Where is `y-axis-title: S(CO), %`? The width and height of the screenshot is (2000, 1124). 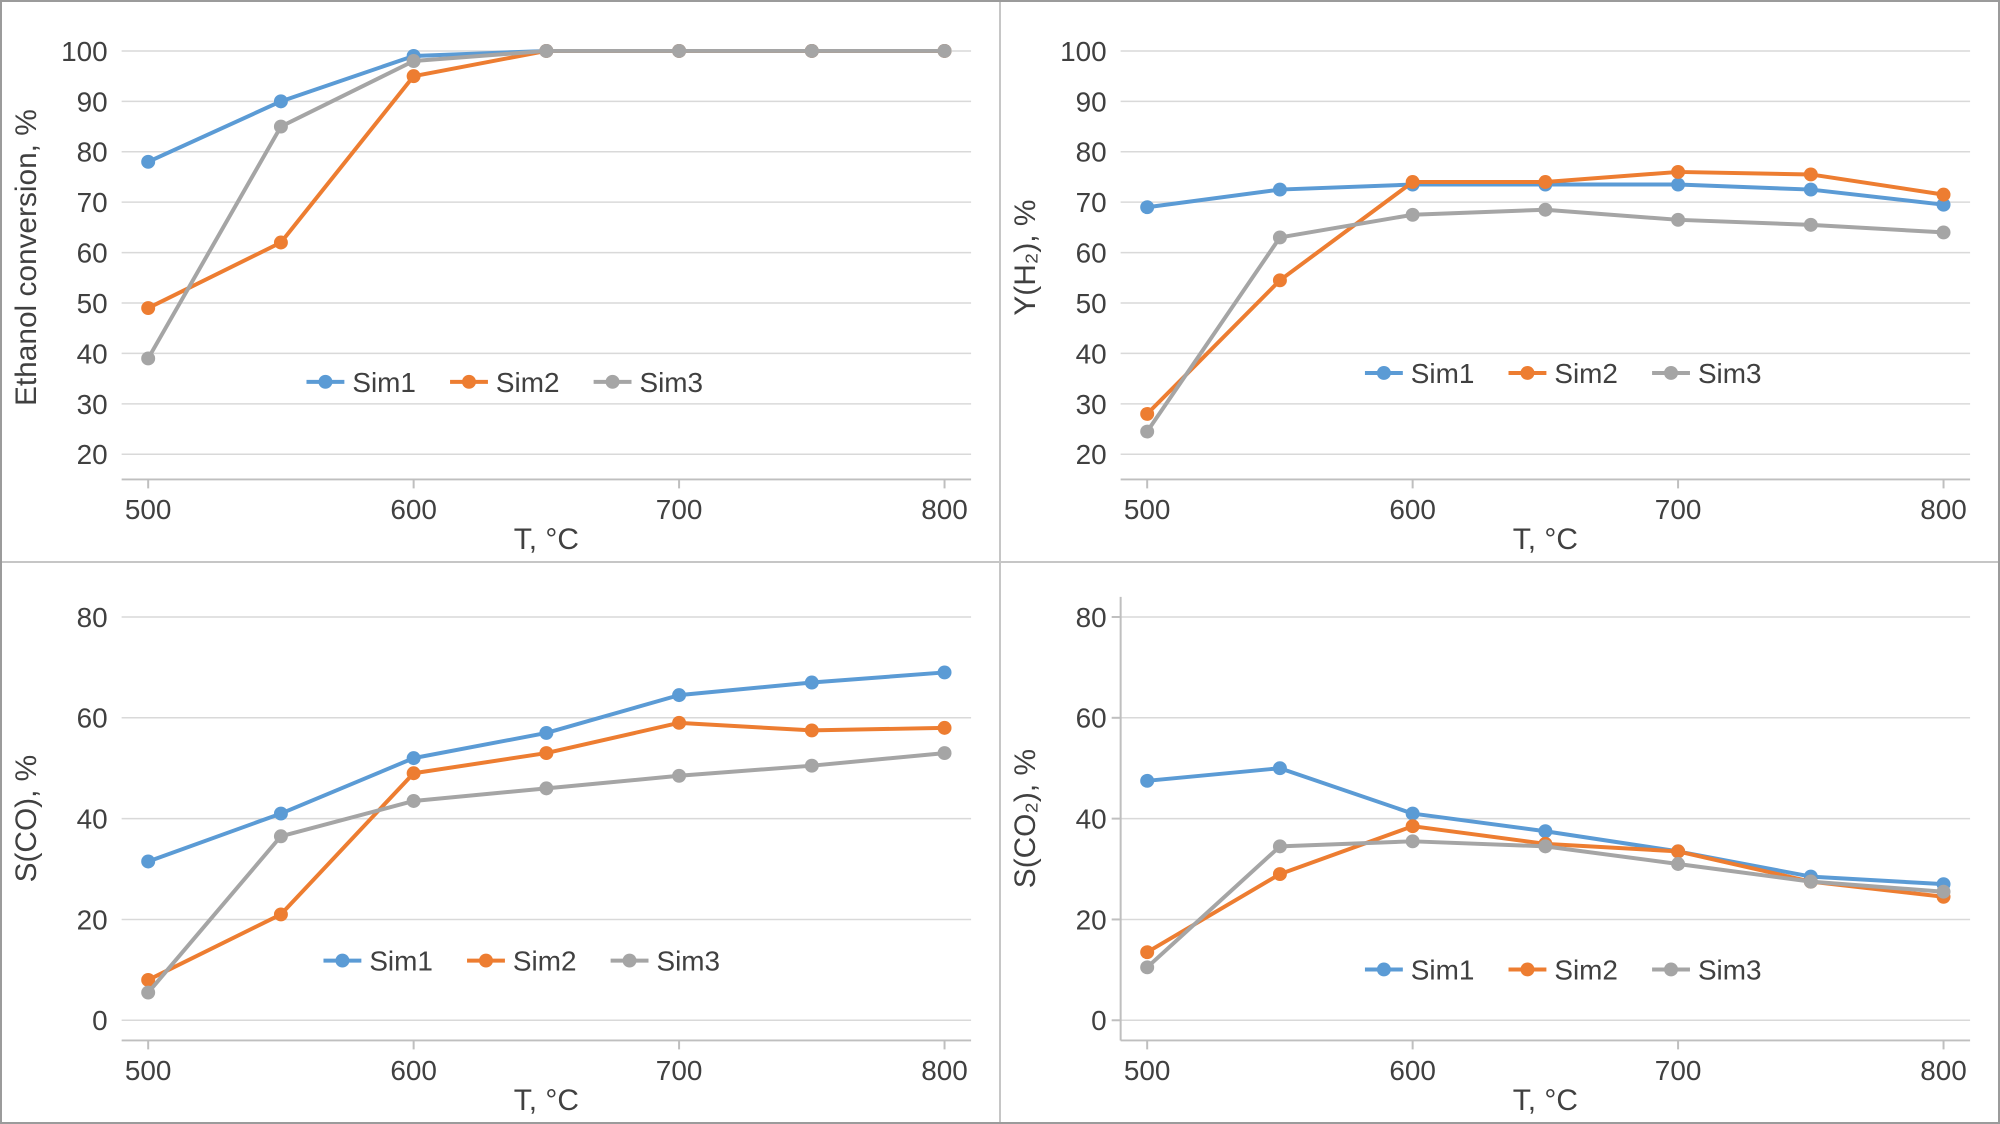 y-axis-title: S(CO), % is located at coordinates (26, 819).